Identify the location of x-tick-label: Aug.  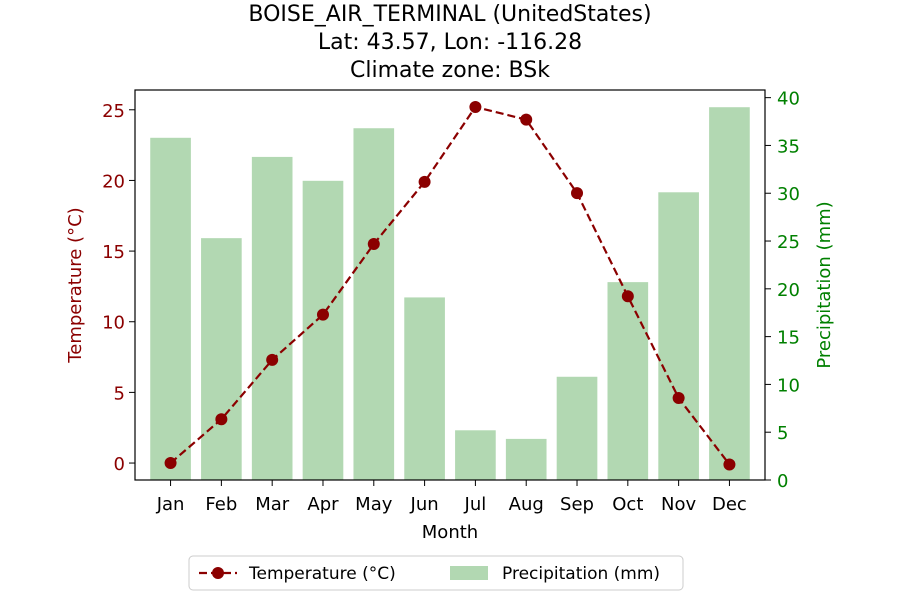
(526, 504).